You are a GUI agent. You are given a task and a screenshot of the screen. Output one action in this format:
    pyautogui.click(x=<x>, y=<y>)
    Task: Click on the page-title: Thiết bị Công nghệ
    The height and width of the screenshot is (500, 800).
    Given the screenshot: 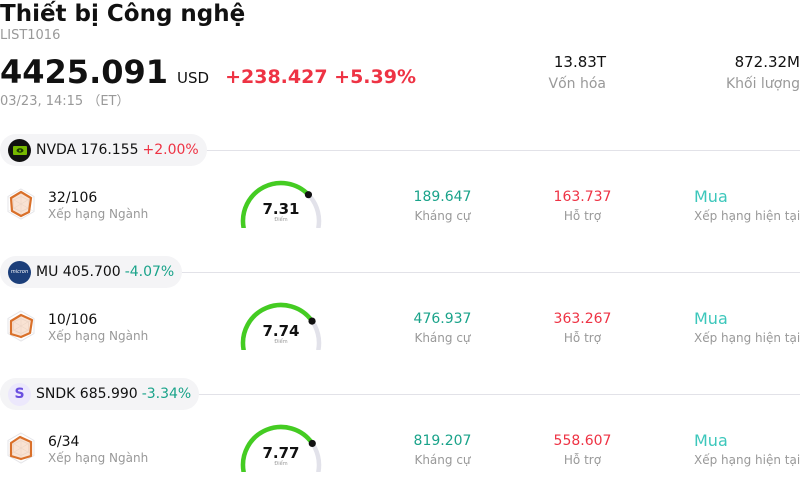 What is the action you would take?
    pyautogui.click(x=123, y=14)
    